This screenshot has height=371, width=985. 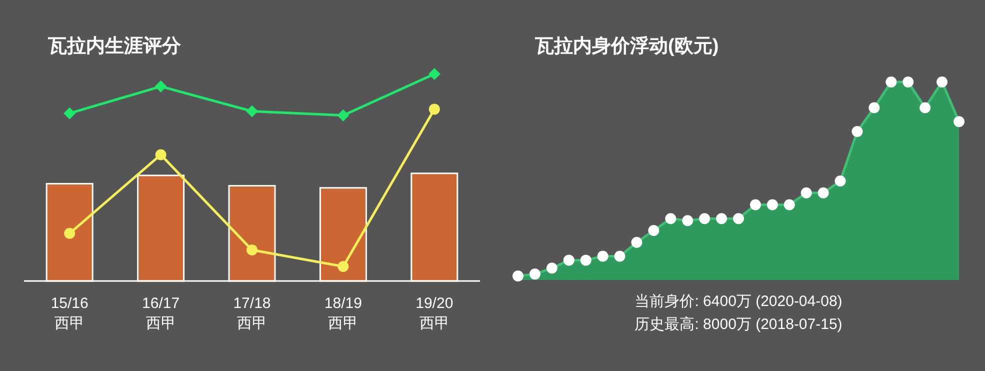 I want to click on x-tick-label: 15/16 西甲, so click(x=69, y=313).